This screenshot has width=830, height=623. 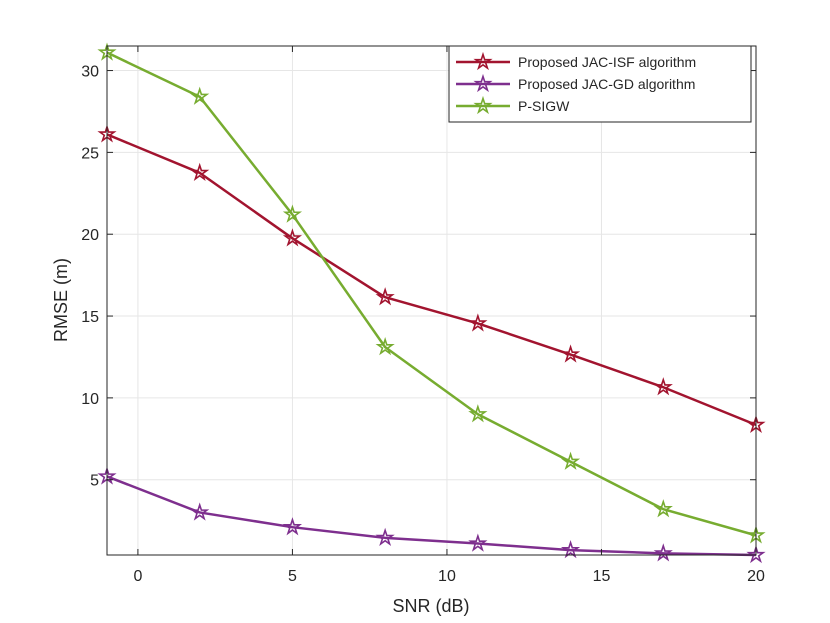 What do you see at coordinates (483, 61) in the screenshot?
I see `legend-item-1-marker` at bounding box center [483, 61].